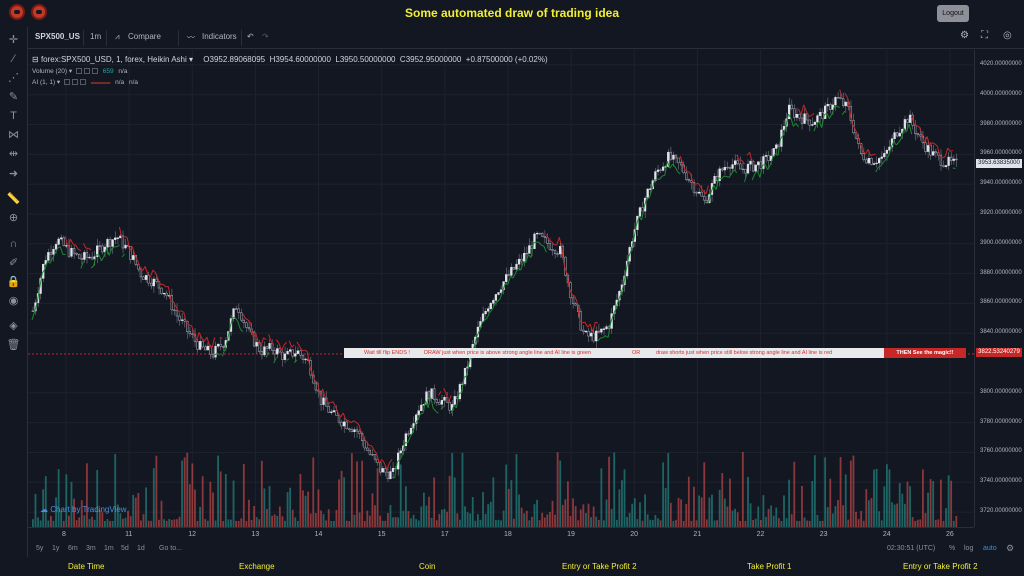 The height and width of the screenshot is (576, 1024). Describe the element at coordinates (990, 548) in the screenshot. I see `auto-toggle: auto` at that location.